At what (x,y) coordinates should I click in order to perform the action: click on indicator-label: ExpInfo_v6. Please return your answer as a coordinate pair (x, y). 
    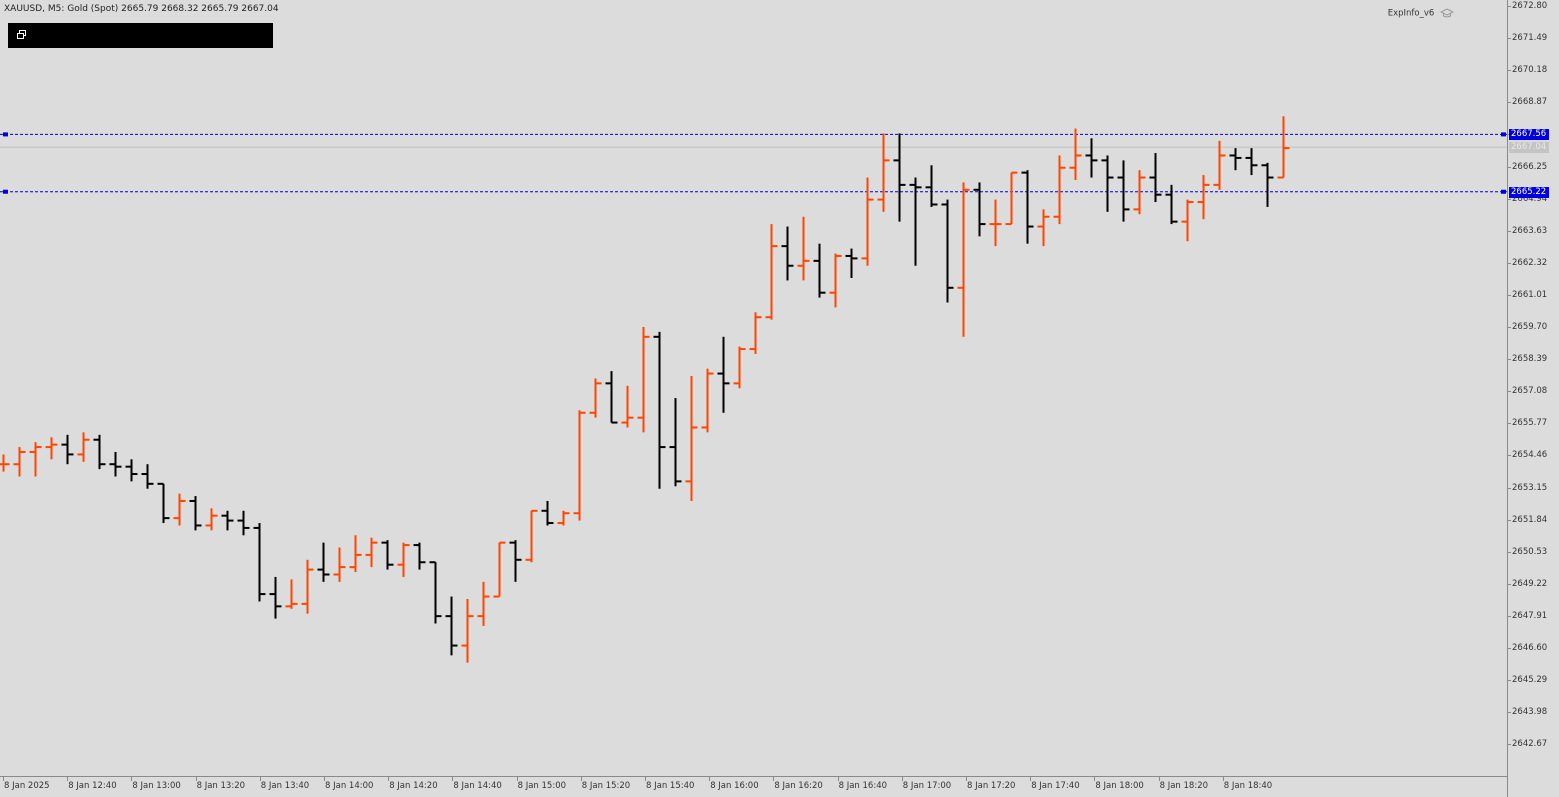
    Looking at the image, I should click on (1421, 13).